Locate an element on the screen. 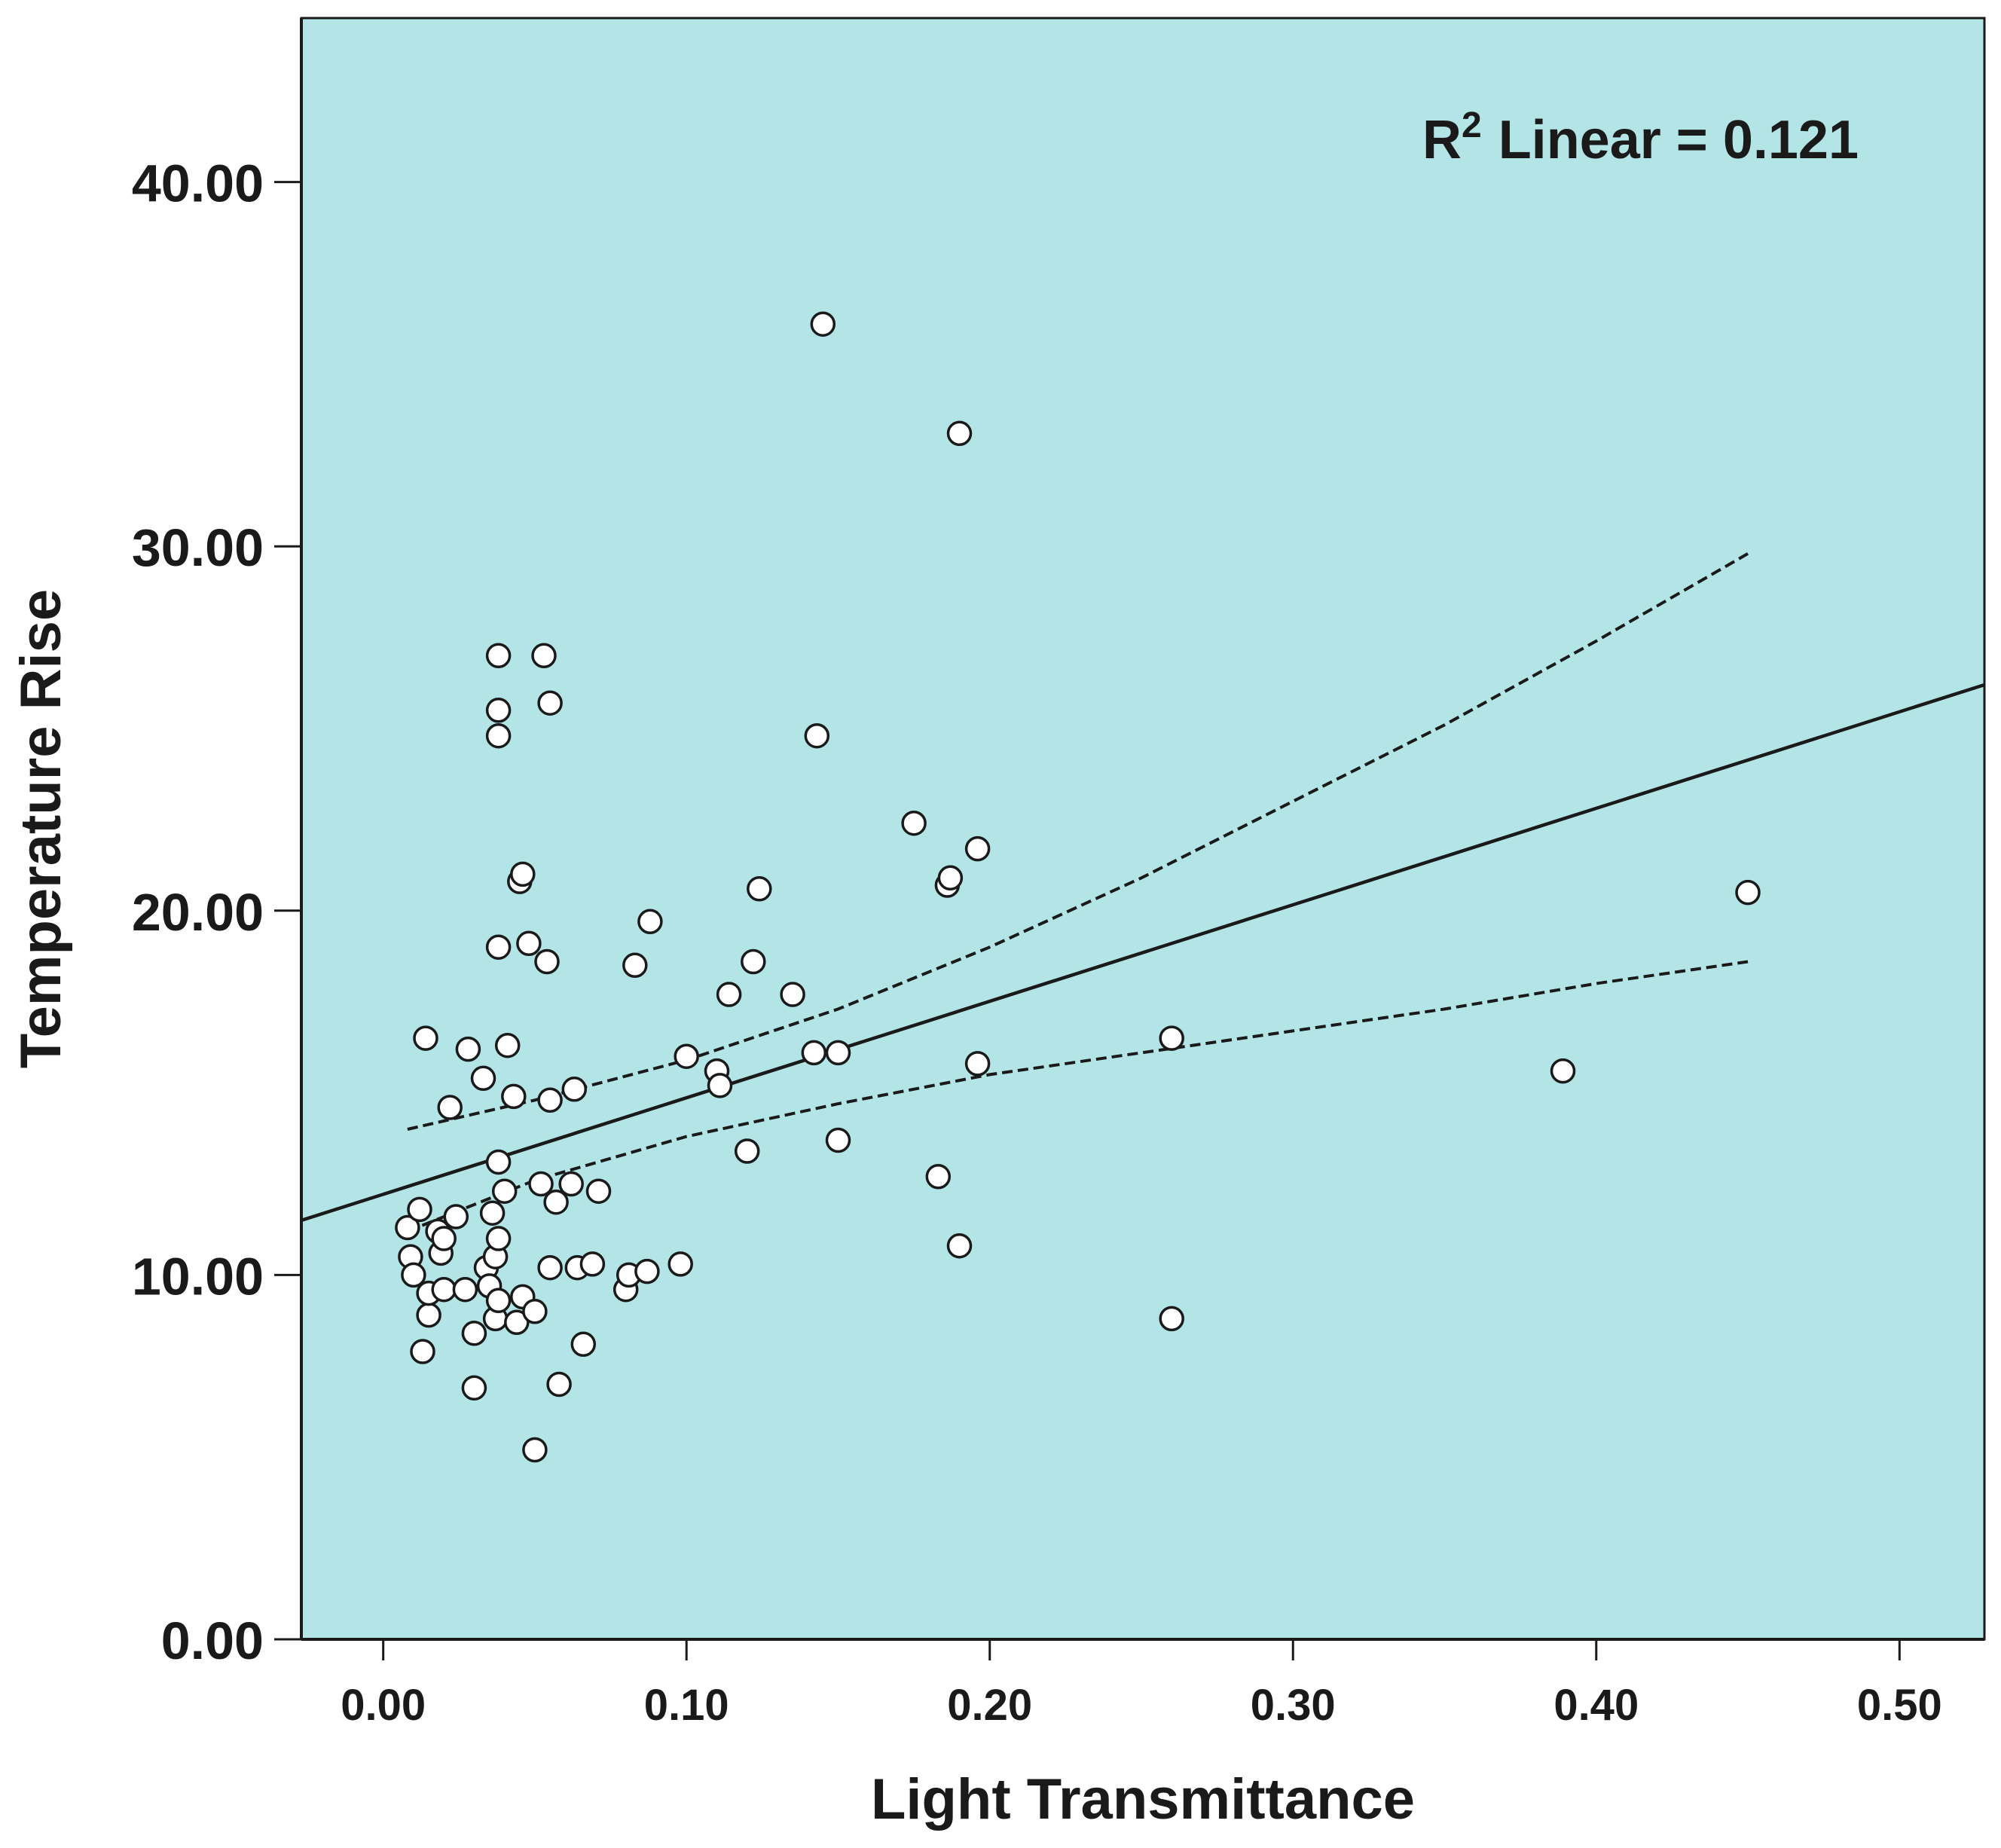 Image resolution: width=2001 pixels, height=1848 pixels. x-tick-label: 0.00 is located at coordinates (383, 1705).